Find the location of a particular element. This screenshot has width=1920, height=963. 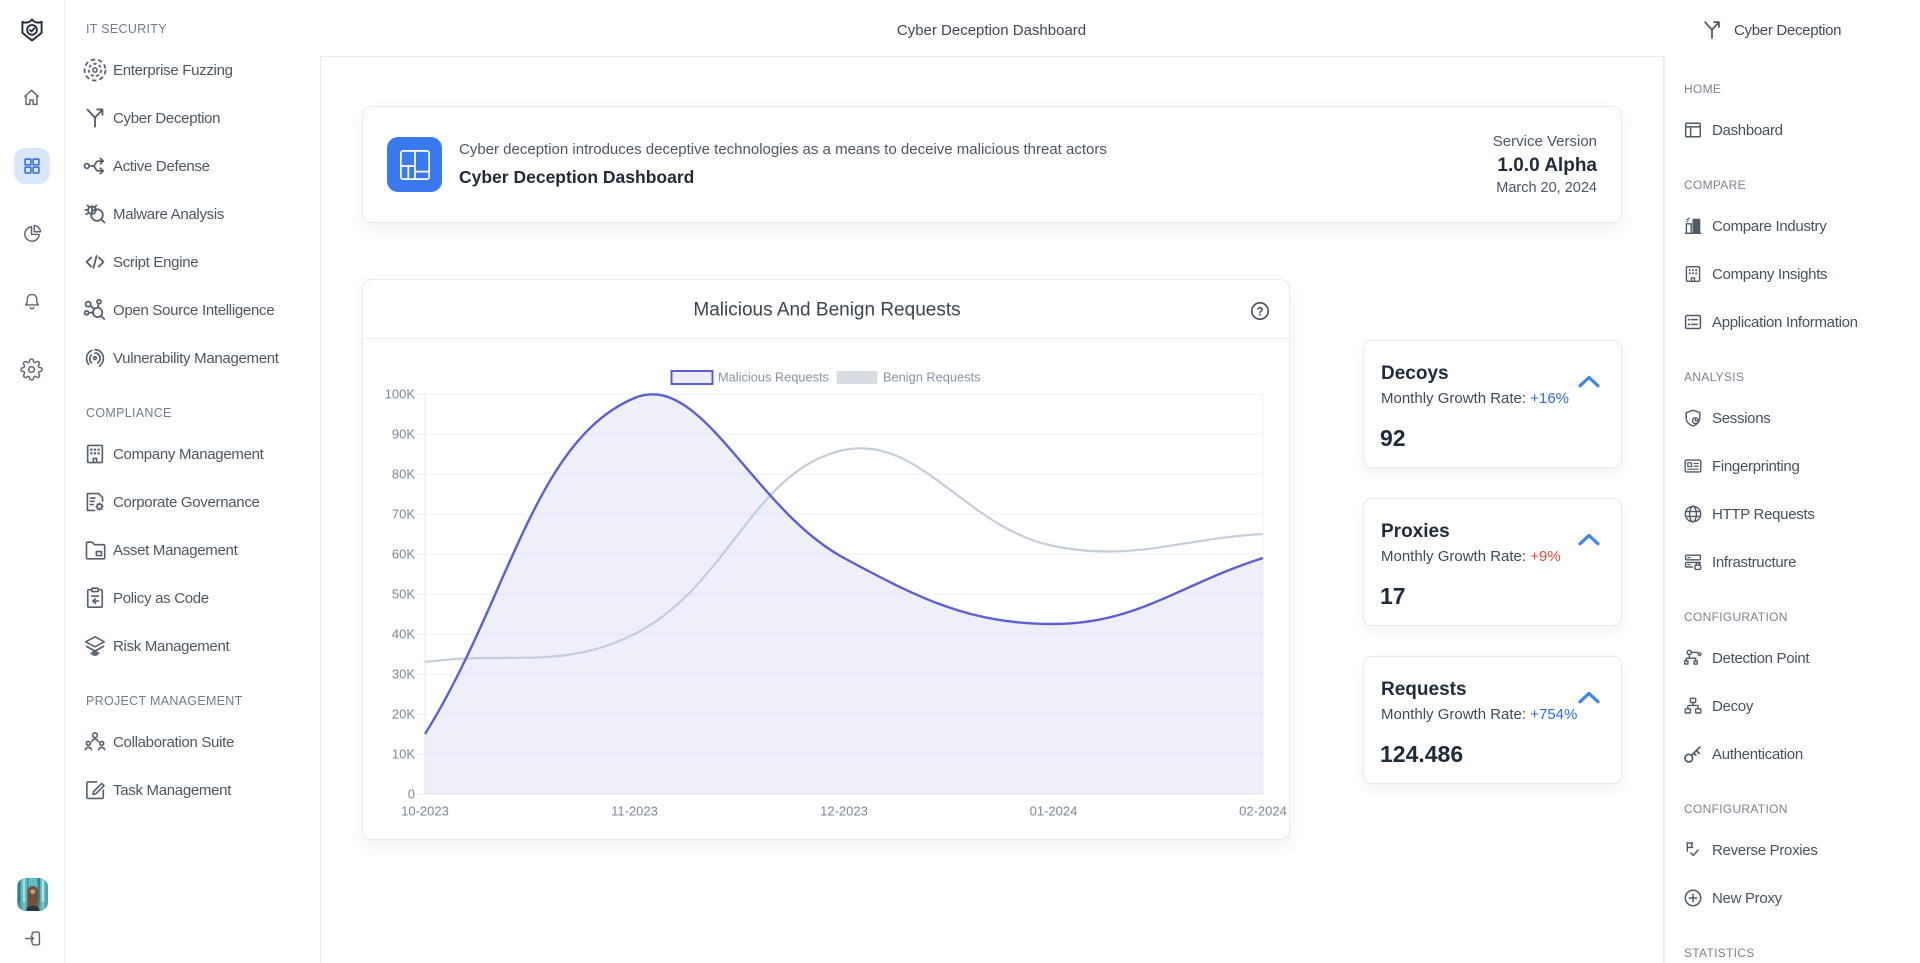

svg-text: 80K is located at coordinates (403, 474).